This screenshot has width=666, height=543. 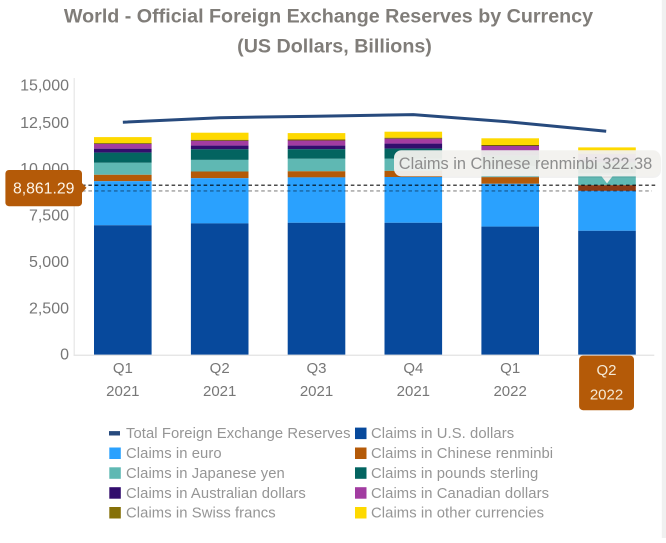 I want to click on svg-text: 12,500, so click(x=44, y=123).